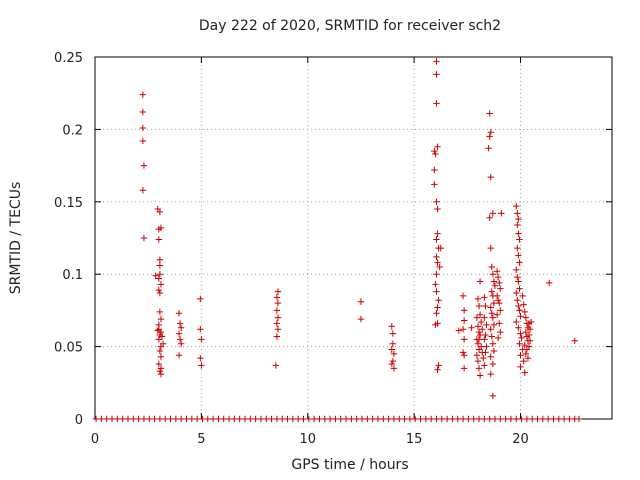 The width and height of the screenshot is (640, 480). I want to click on x-axis-label: GPS time / hours, so click(349, 465).